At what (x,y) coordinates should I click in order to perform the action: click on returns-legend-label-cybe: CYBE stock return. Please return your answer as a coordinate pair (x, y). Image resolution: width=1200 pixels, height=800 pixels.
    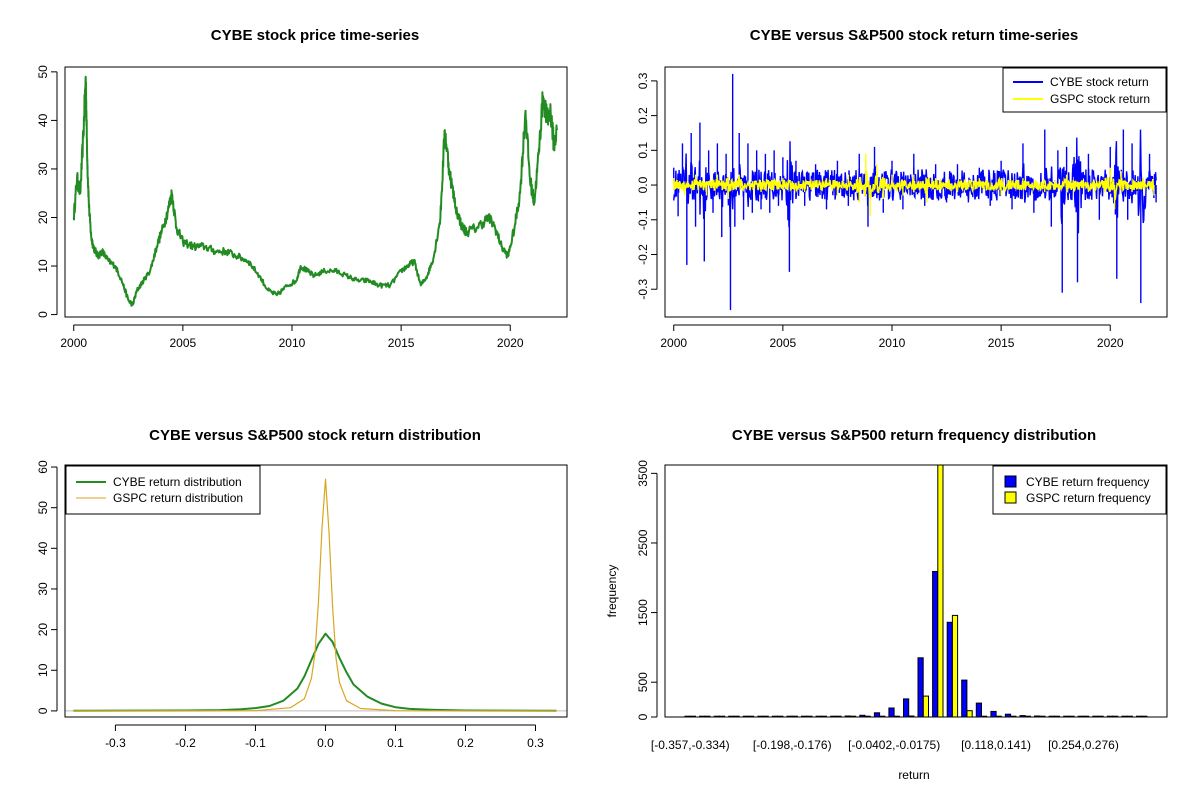
    Looking at the image, I should click on (1099, 82).